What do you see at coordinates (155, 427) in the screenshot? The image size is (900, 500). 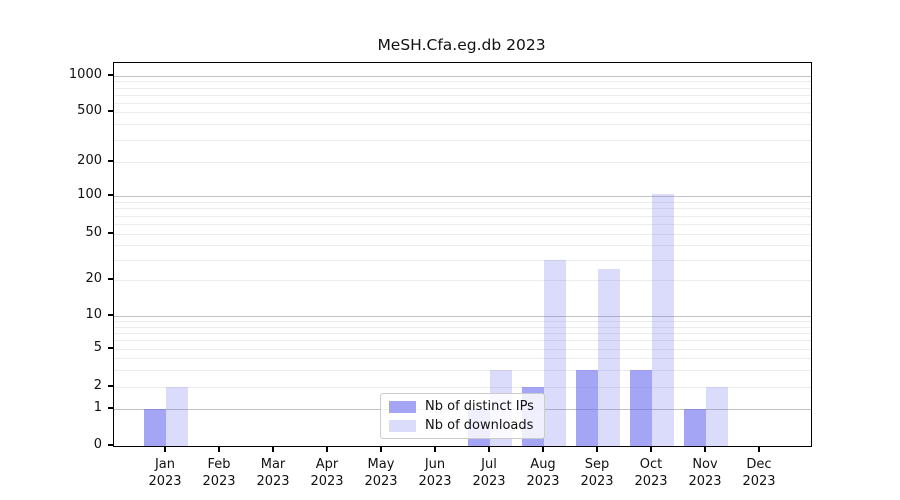 I see `bar-distinct-ips-jan` at bounding box center [155, 427].